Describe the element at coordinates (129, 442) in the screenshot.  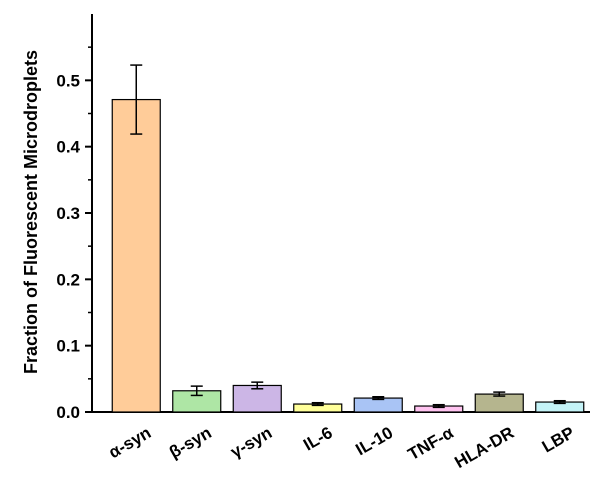
I see `x-tick-label: α-syn` at that location.